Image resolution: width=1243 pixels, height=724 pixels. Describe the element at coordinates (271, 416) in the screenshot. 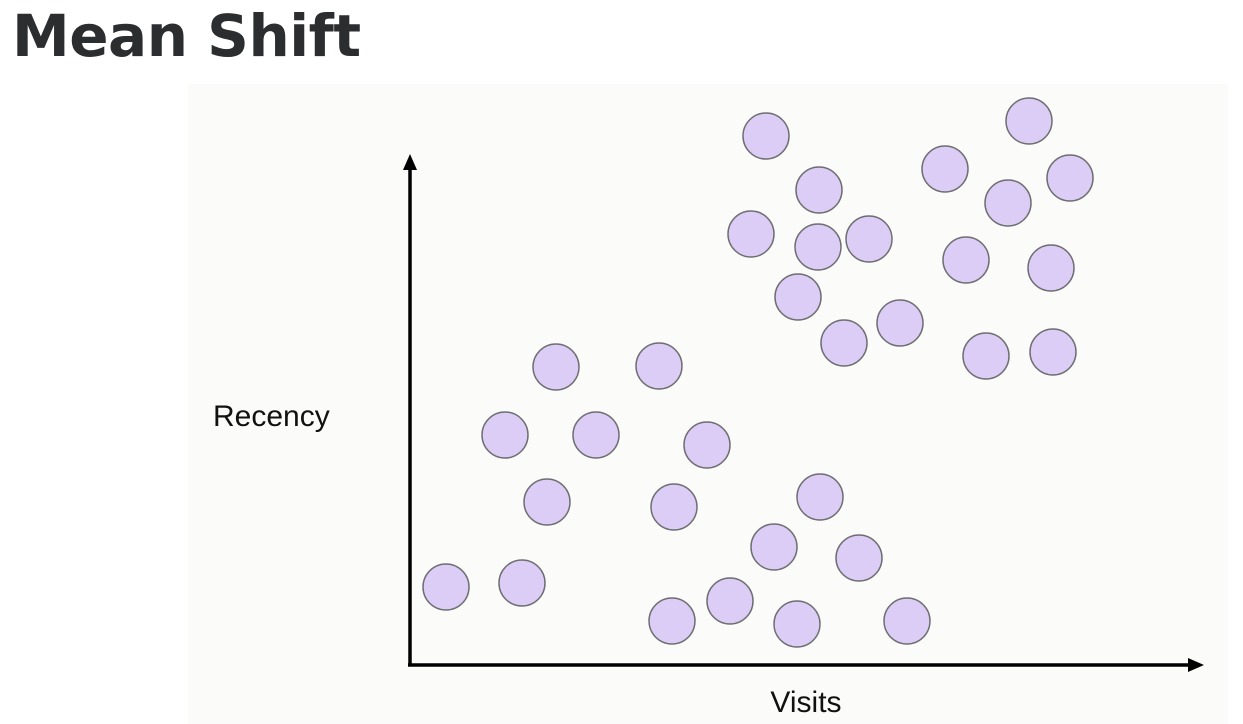

I see `y-axis-label: Recency` at that location.